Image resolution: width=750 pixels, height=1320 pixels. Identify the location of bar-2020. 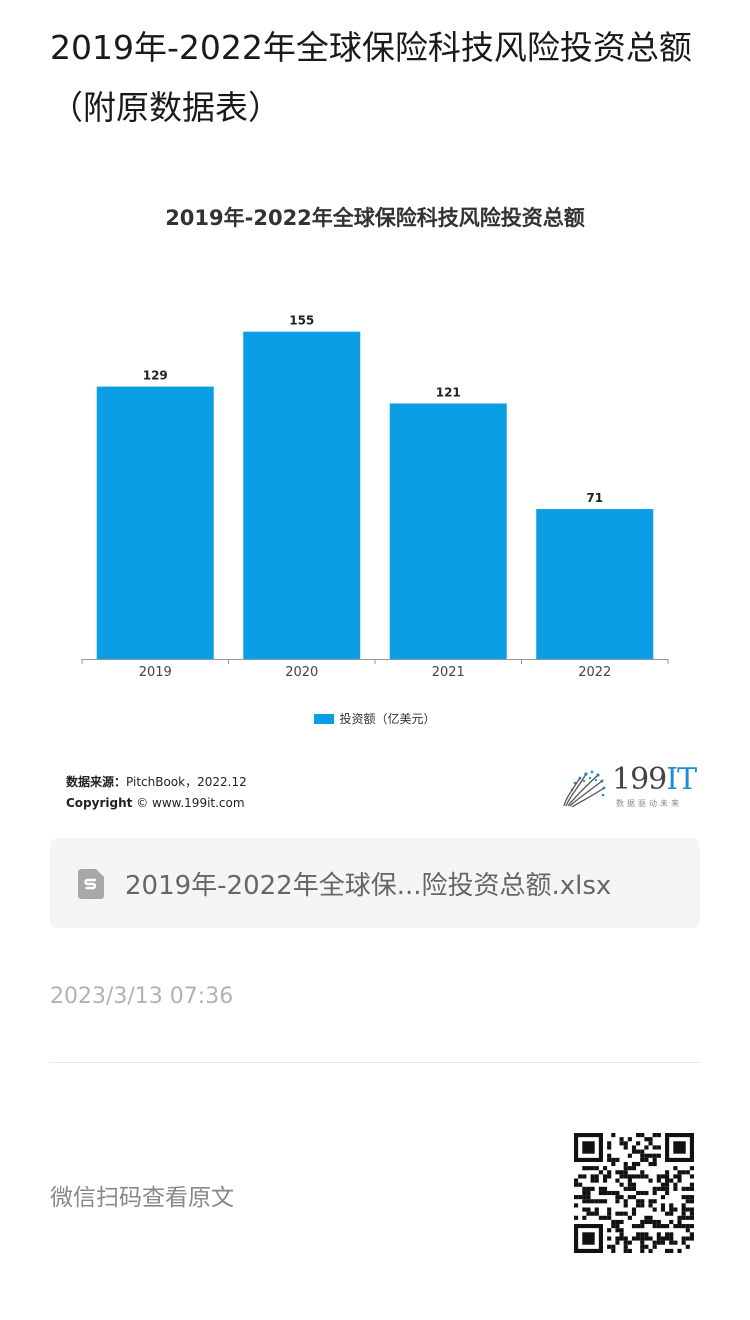
(302, 495).